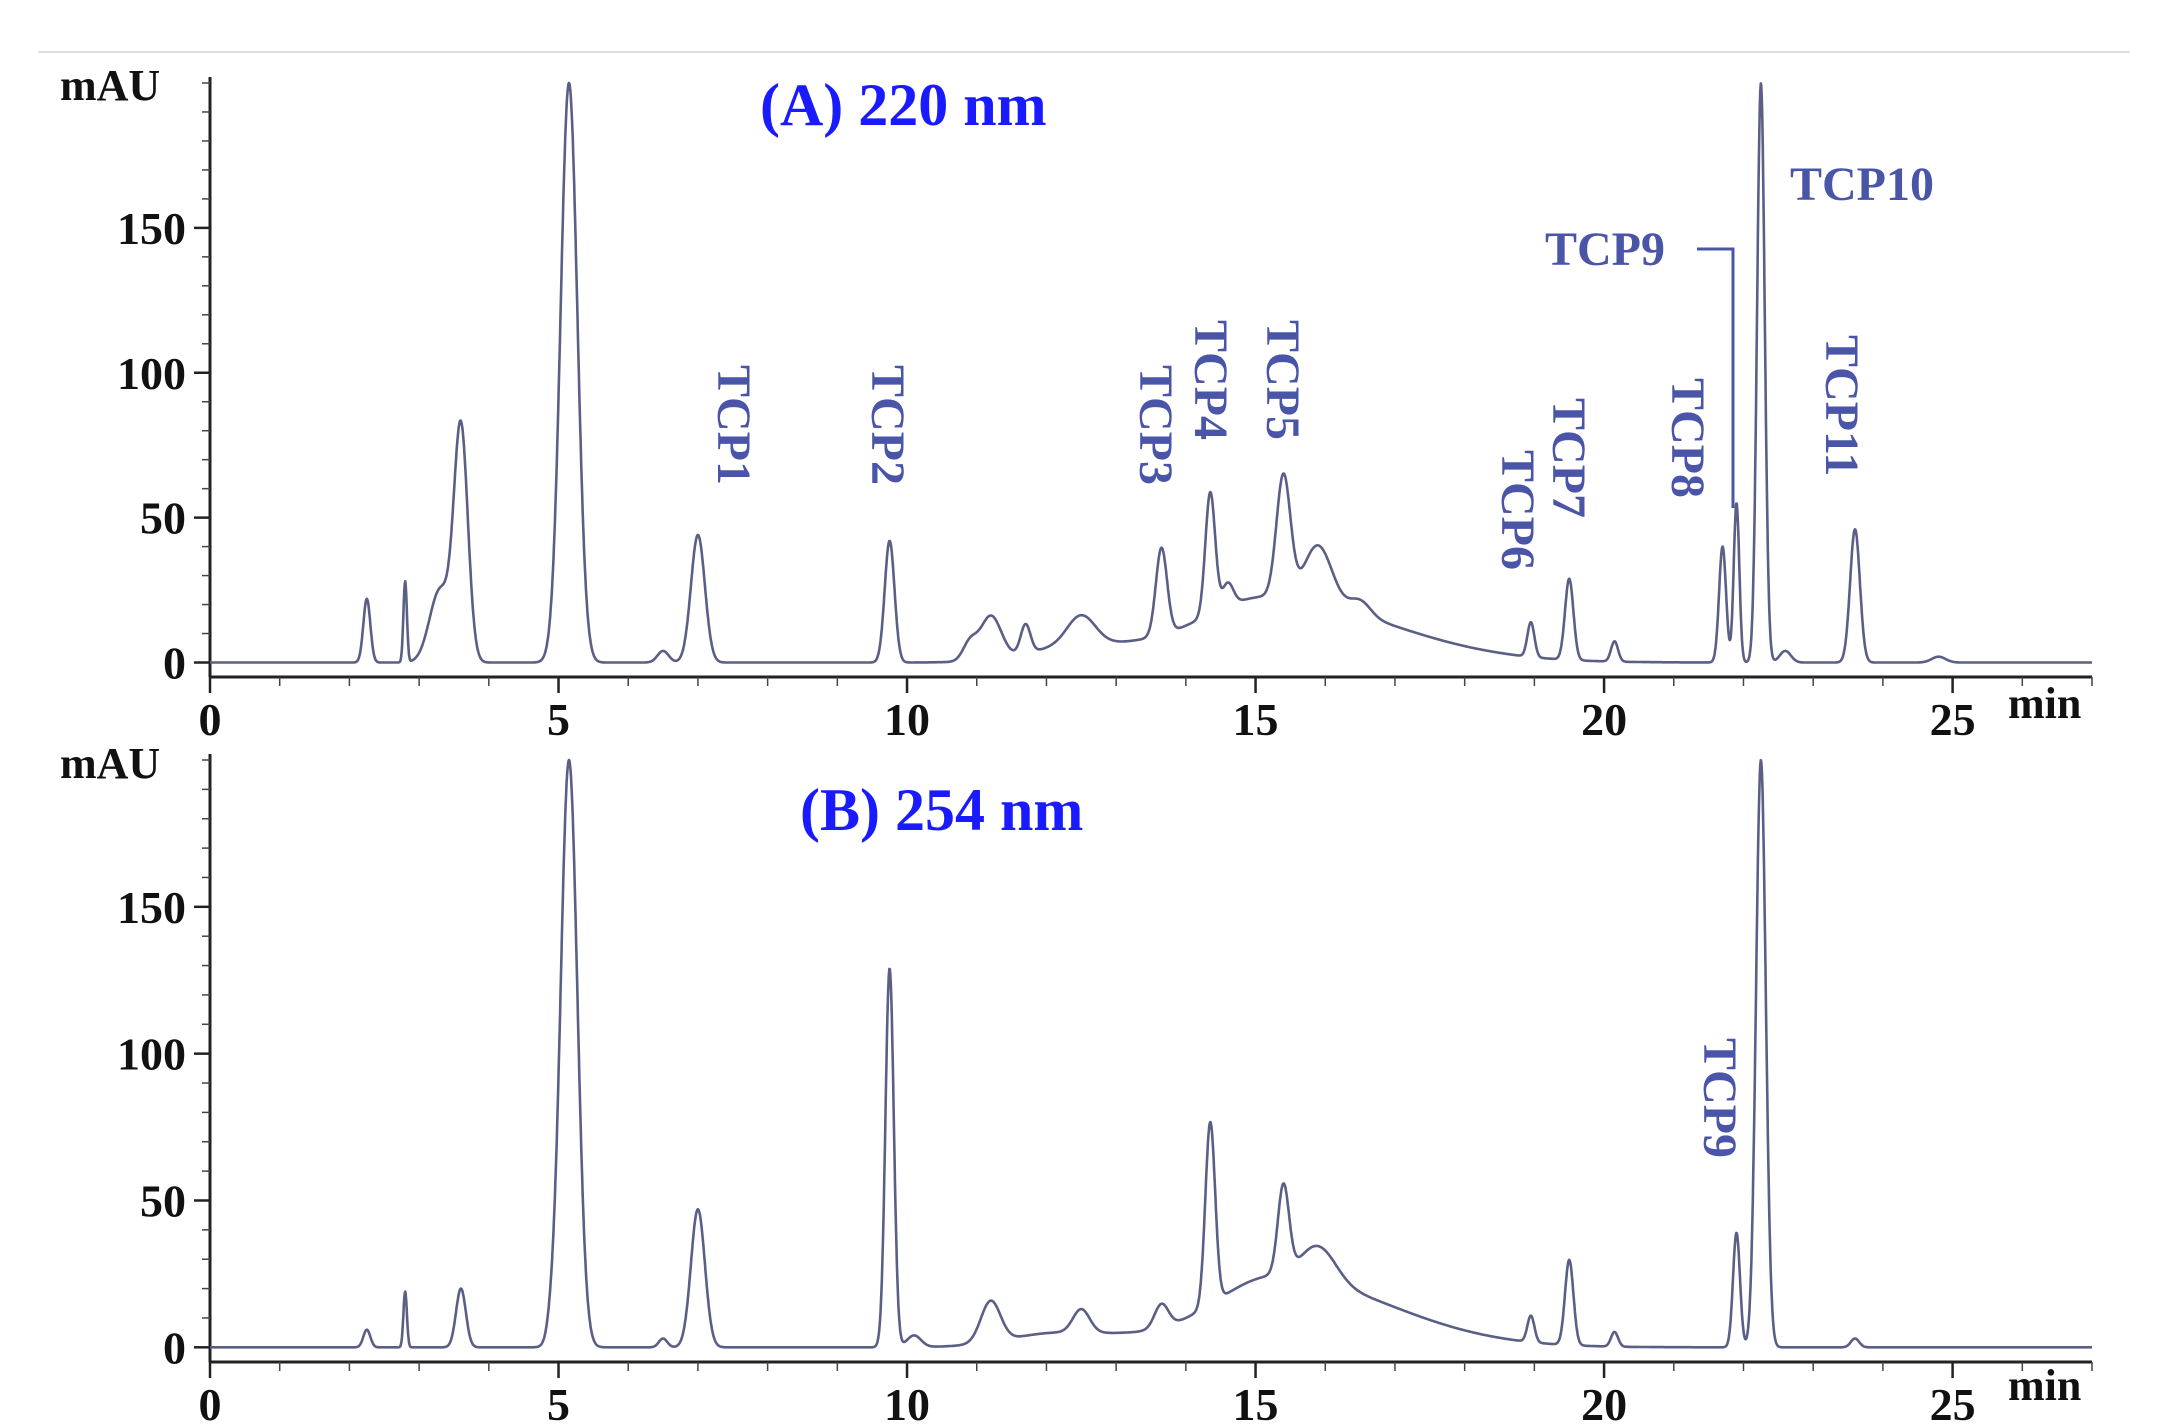 This screenshot has height=1428, width=2160. Describe the element at coordinates (1687, 438) in the screenshot. I see `peak-label-tcp8: TCP8` at that location.